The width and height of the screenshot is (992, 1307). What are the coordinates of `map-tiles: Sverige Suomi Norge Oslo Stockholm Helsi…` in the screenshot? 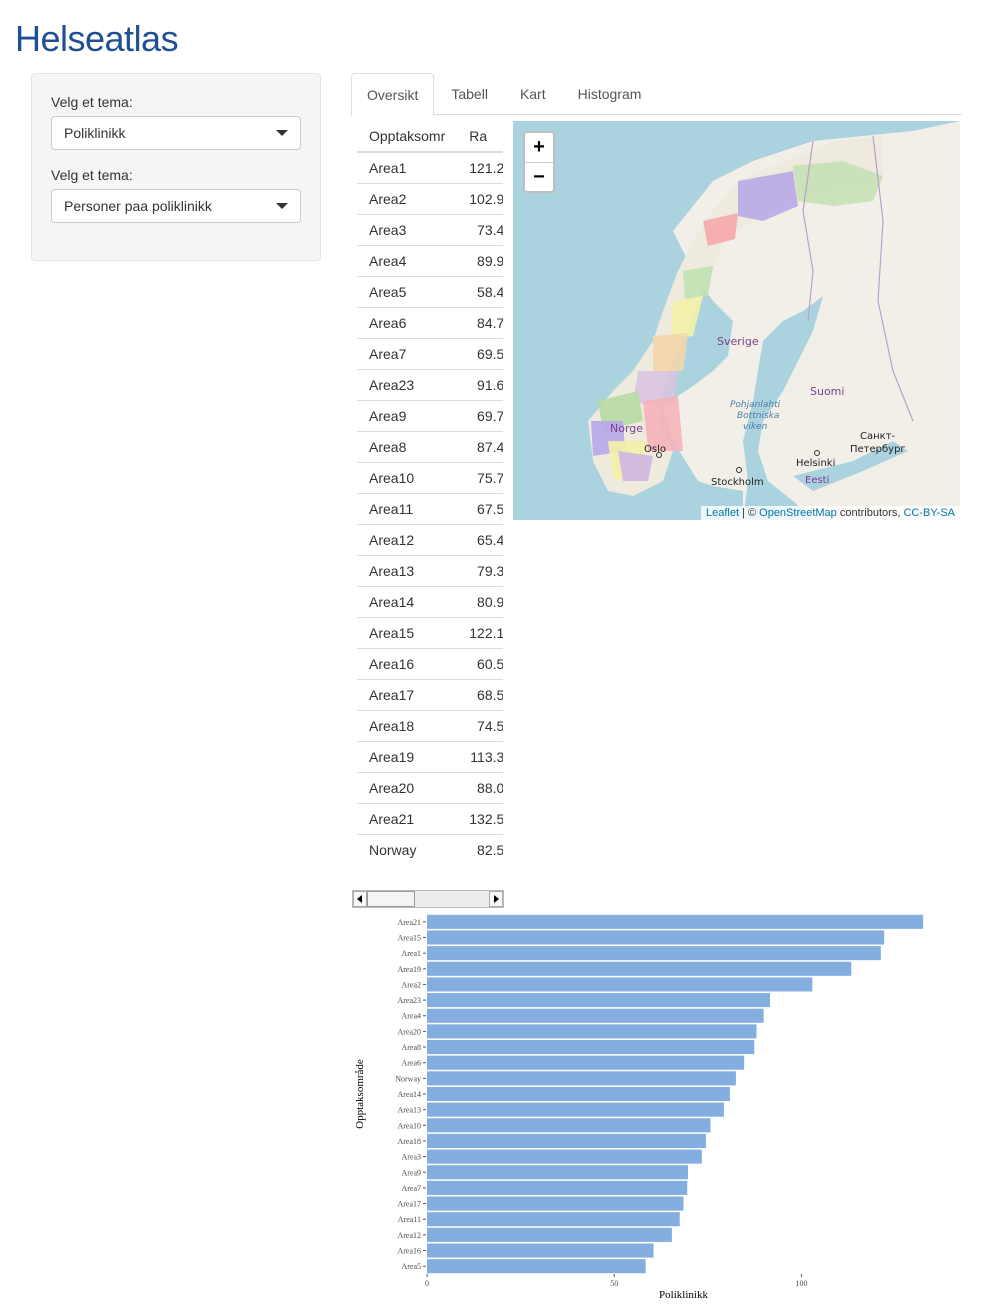 It's located at (774, 320).